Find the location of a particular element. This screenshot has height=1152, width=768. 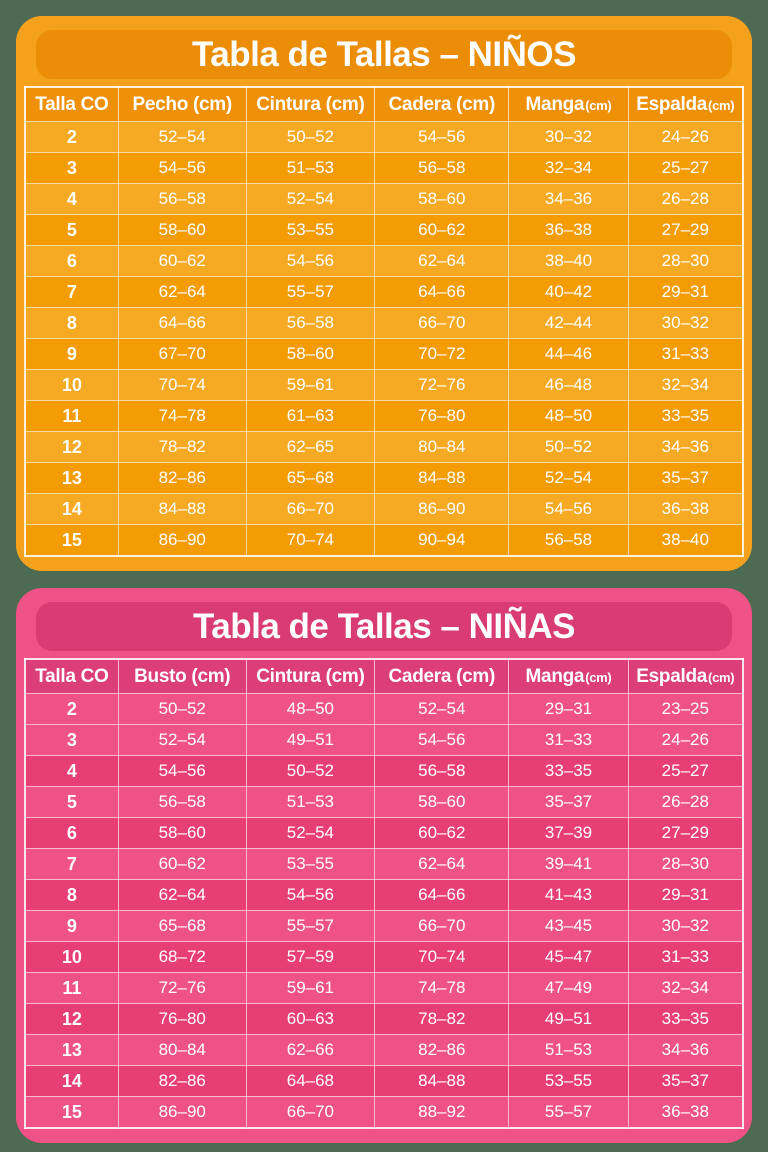

size-cell: 14 is located at coordinates (71, 509).